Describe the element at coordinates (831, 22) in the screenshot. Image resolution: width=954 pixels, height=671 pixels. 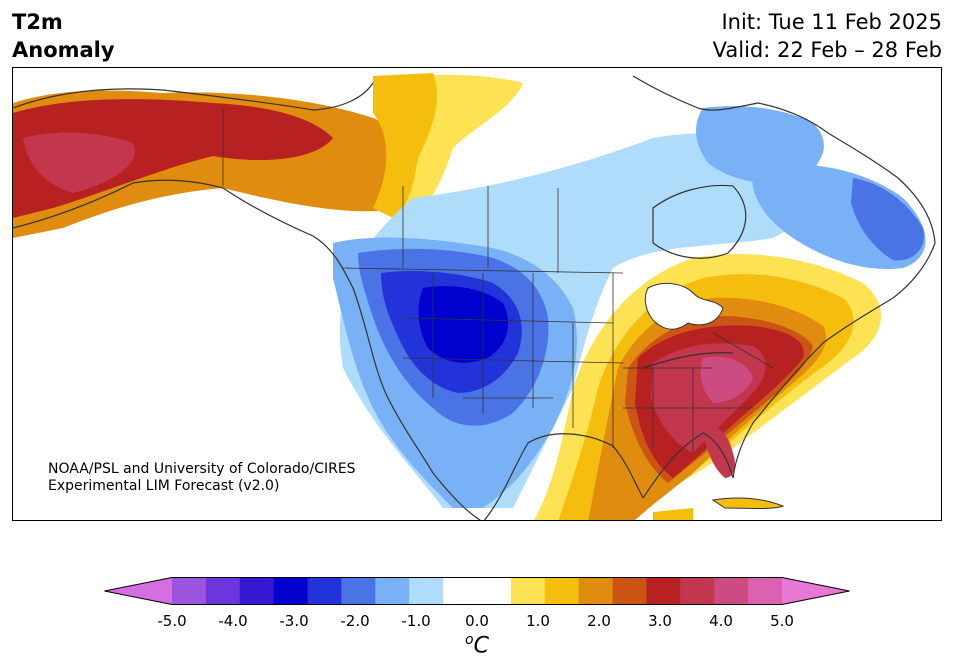
I see `init-date: Init: Tue 11 Feb 2025` at that location.